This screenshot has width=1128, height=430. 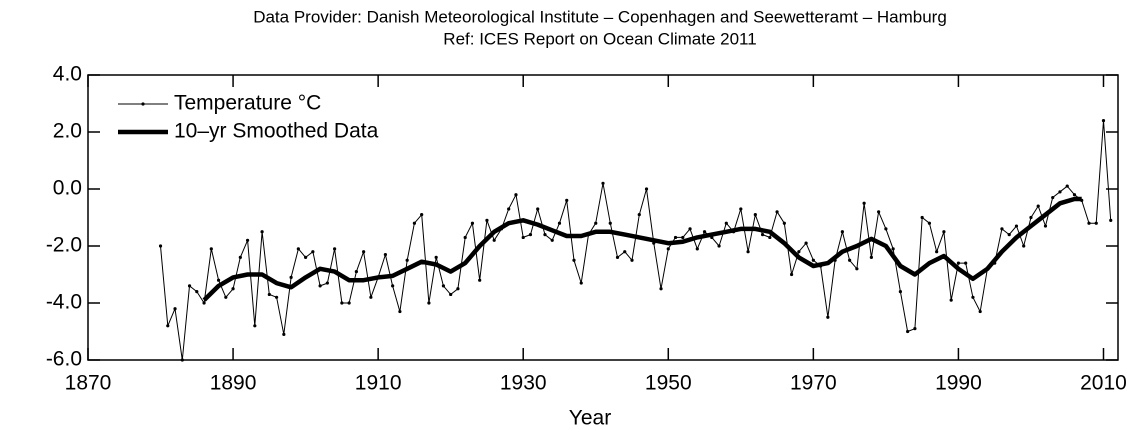 What do you see at coordinates (378, 383) in the screenshot?
I see `x-tick-label: 1910` at bounding box center [378, 383].